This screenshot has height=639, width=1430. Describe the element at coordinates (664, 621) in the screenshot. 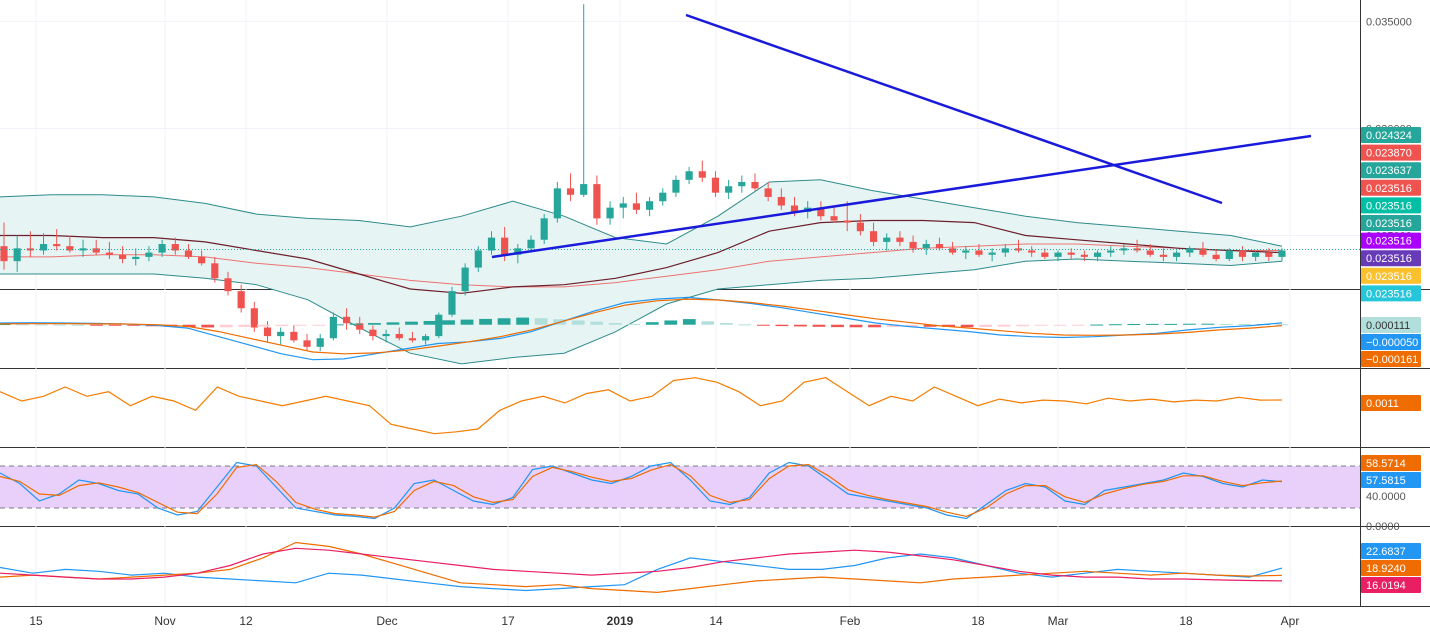

I see `time-axis: 15 Nov 12 Dec 17 2019 14 Feb 18 Mar 18 Apr` at that location.